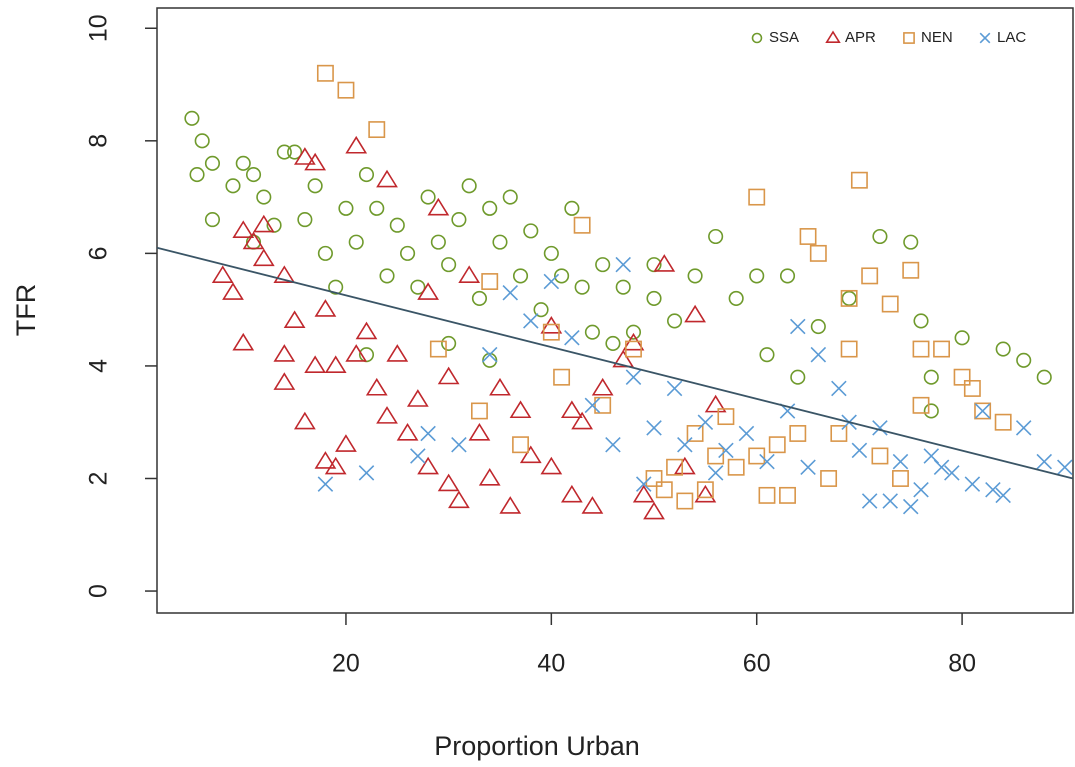 The image size is (1075, 767). I want to click on x-tick-label: 80, so click(962, 664).